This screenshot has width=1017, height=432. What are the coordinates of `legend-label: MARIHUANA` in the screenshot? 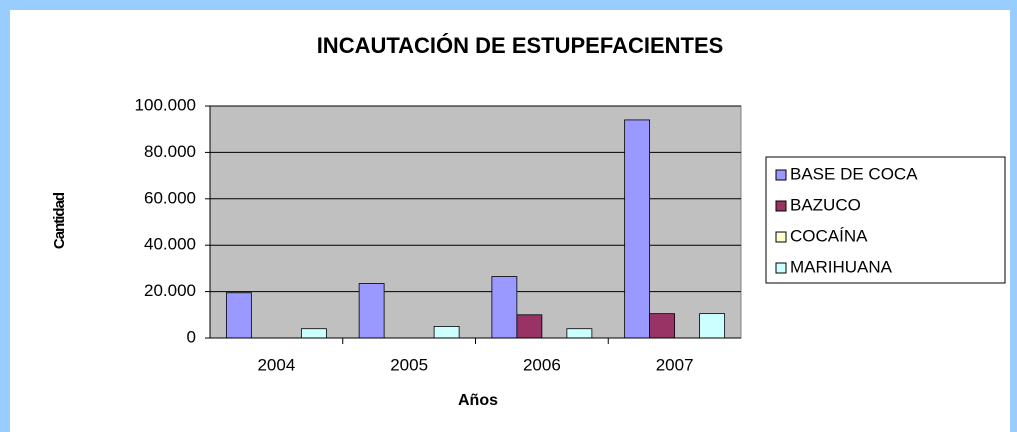 It's located at (841, 266).